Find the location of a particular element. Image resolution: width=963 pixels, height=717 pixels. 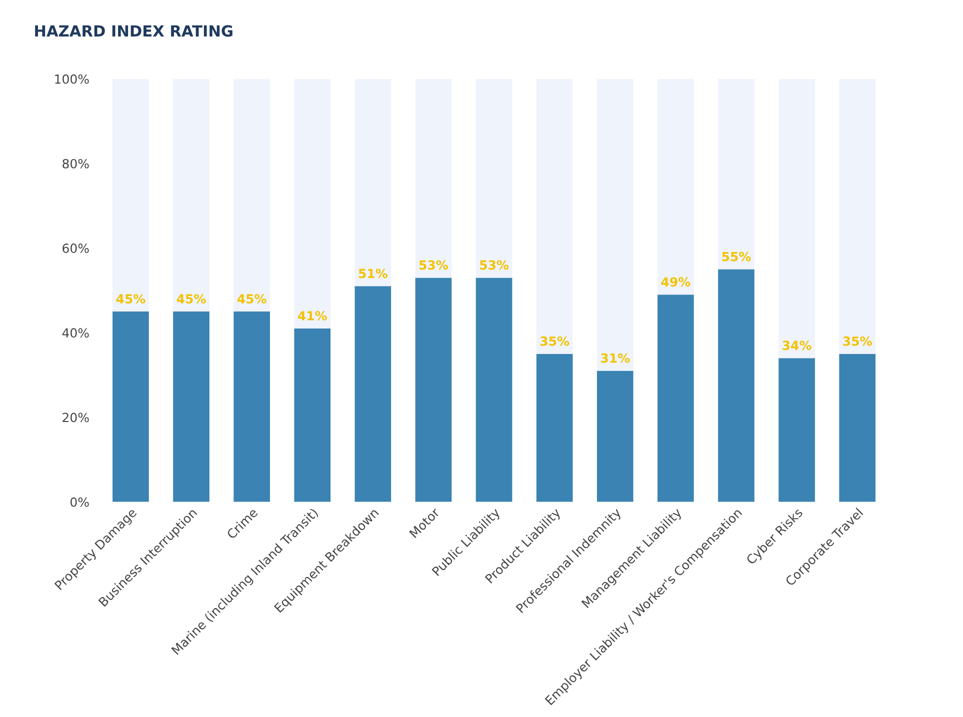

data-label: 34% is located at coordinates (797, 345).